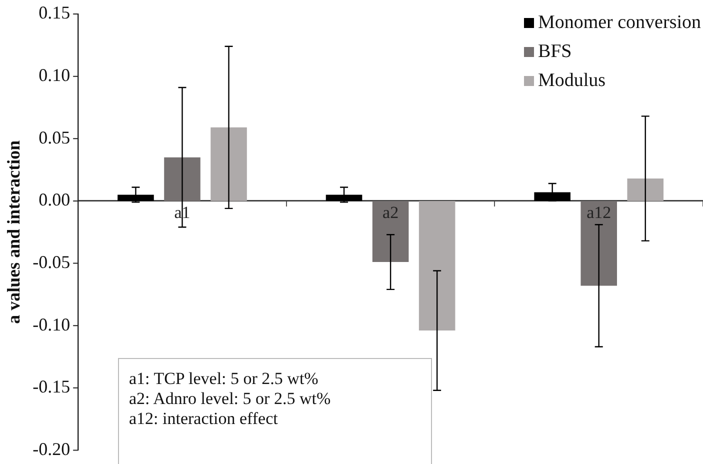  What do you see at coordinates (619, 23) in the screenshot?
I see `legend-label: Monomer conversion` at bounding box center [619, 23].